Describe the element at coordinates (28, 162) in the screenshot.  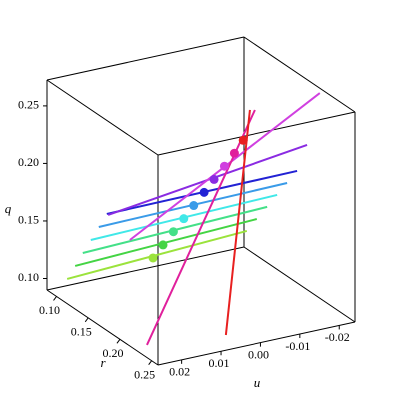
I see `z-tick-label: 0.20` at that location.